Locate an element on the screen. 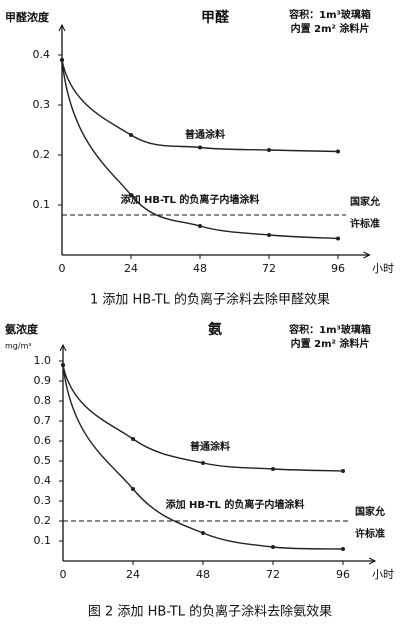 This screenshot has width=419, height=634. caption: 1 添加 HB-TL 的负离子涂料去除甲醛效果 is located at coordinates (210, 300).